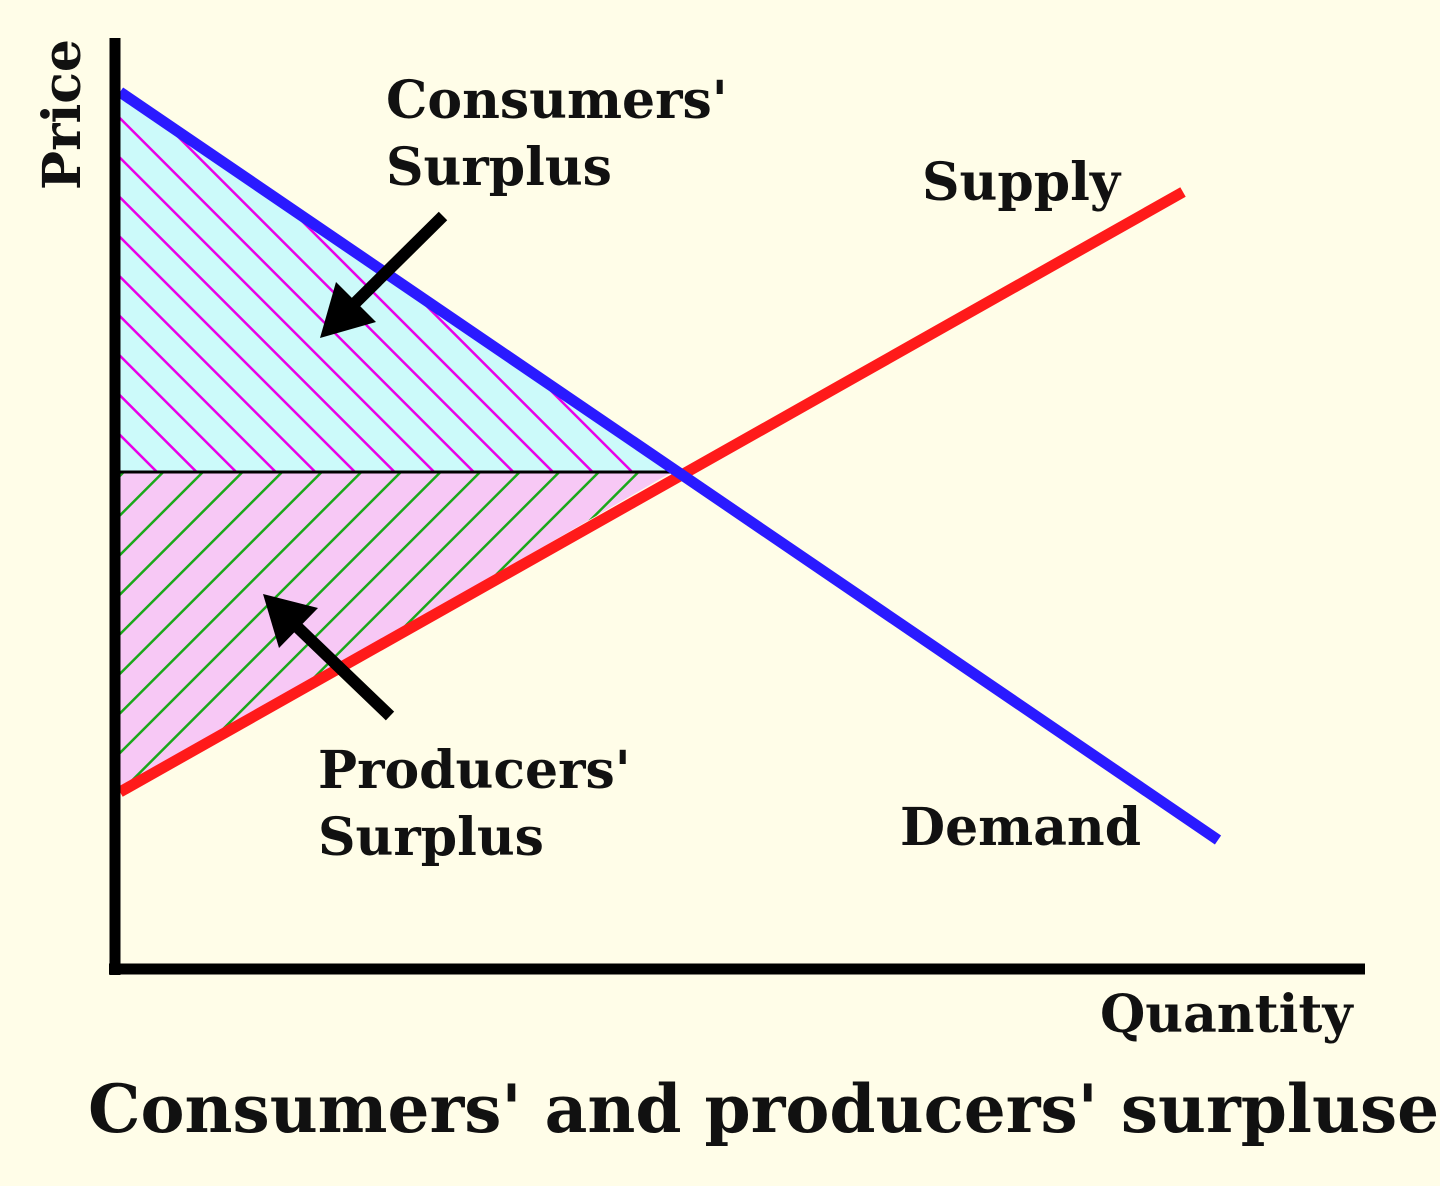  What do you see at coordinates (1227, 1014) in the screenshot?
I see `x-axis-label: Quantity` at bounding box center [1227, 1014].